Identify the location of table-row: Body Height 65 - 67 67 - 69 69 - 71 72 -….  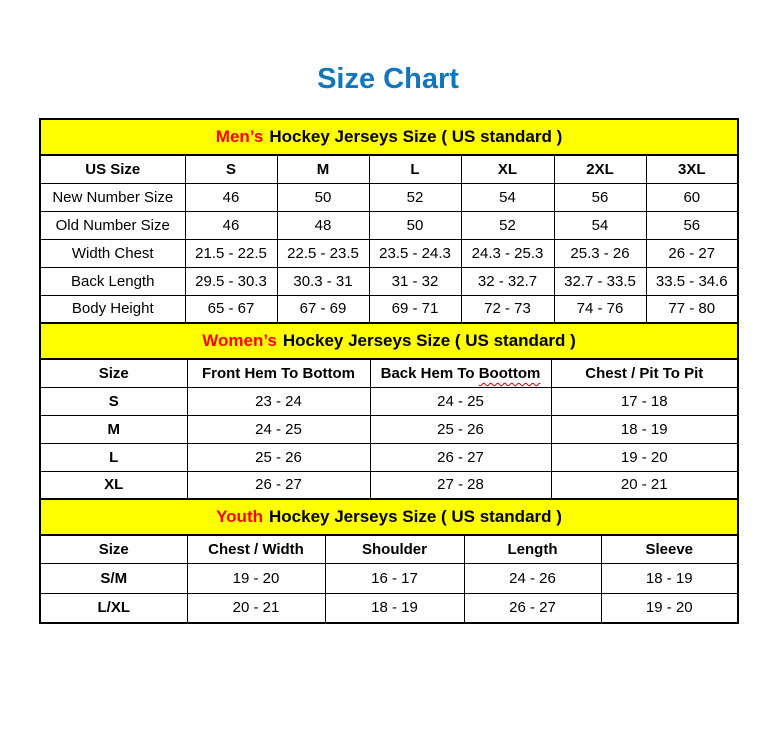
(389, 309).